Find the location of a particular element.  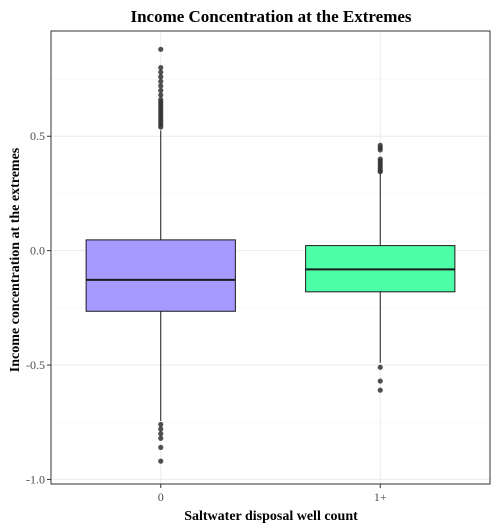

y-axis-title: Income concentration at the extremes is located at coordinates (15, 259).